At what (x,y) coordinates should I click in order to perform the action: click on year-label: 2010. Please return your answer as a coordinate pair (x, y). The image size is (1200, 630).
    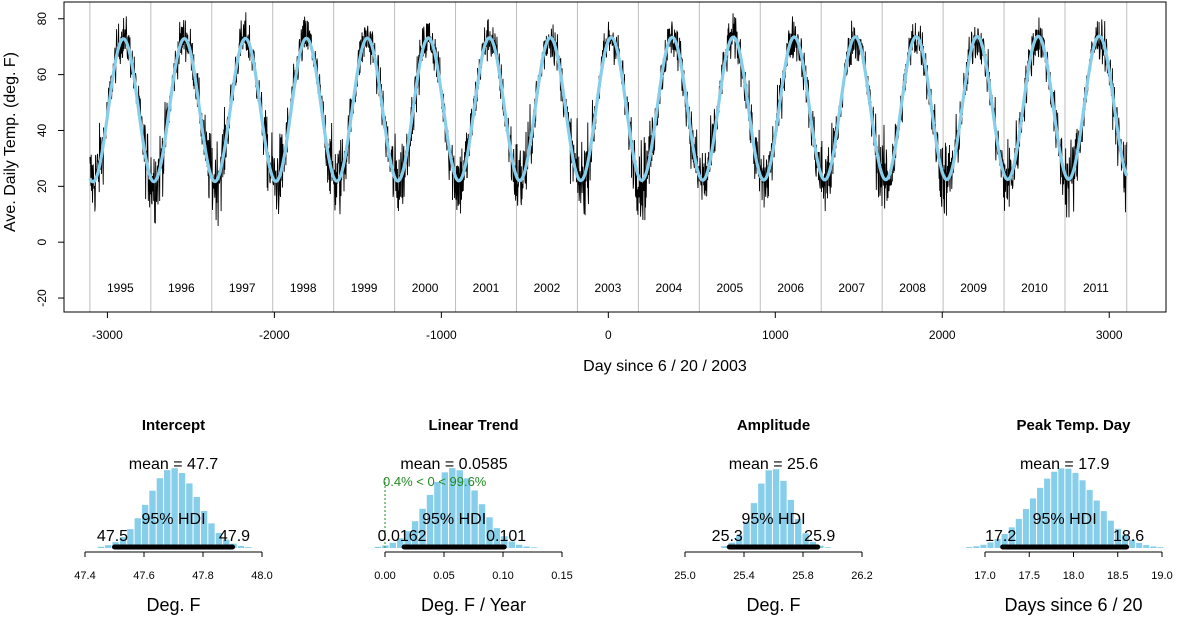
    Looking at the image, I should click on (1034, 288).